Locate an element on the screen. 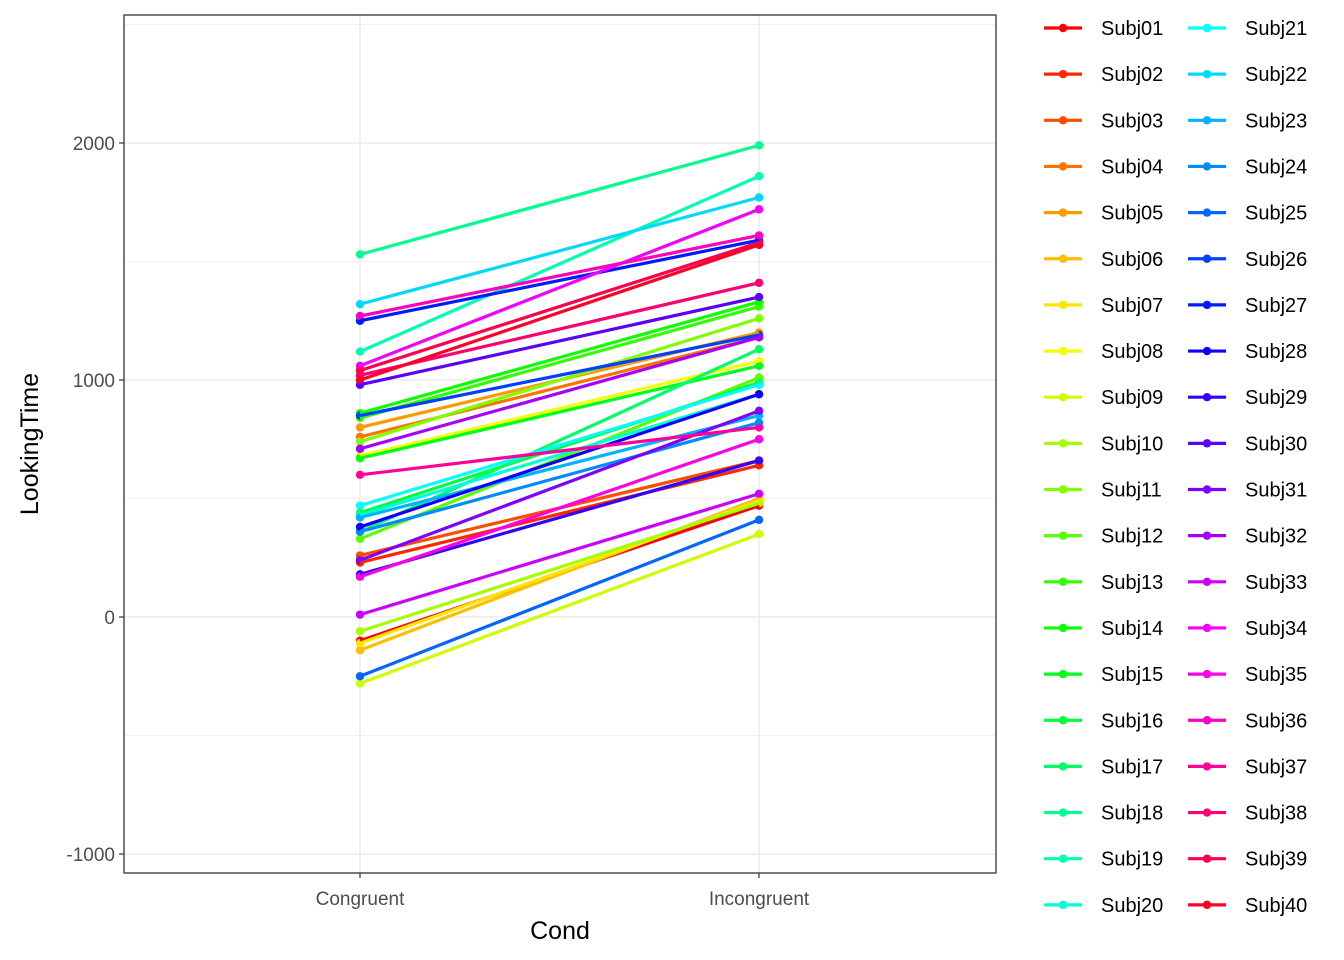 The width and height of the screenshot is (1344, 960). legend-label: Subj36 is located at coordinates (1276, 721).